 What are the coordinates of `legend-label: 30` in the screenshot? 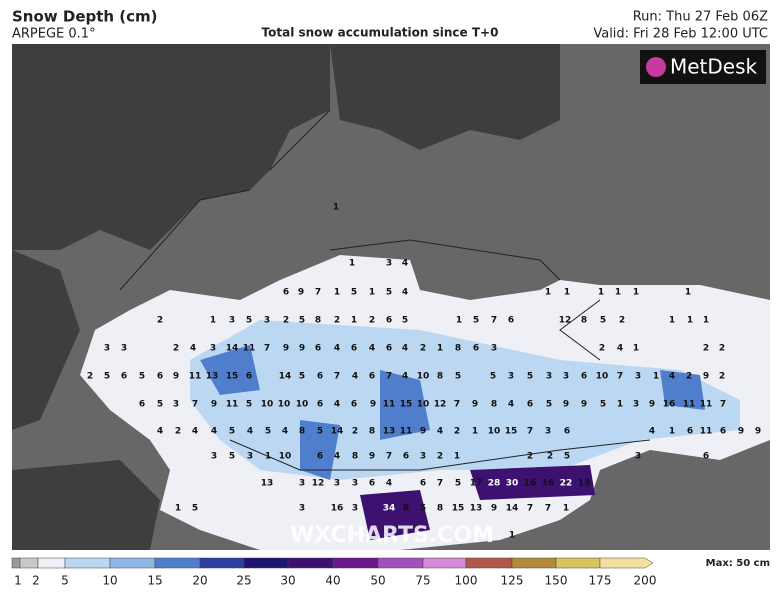 It's located at (287, 581).